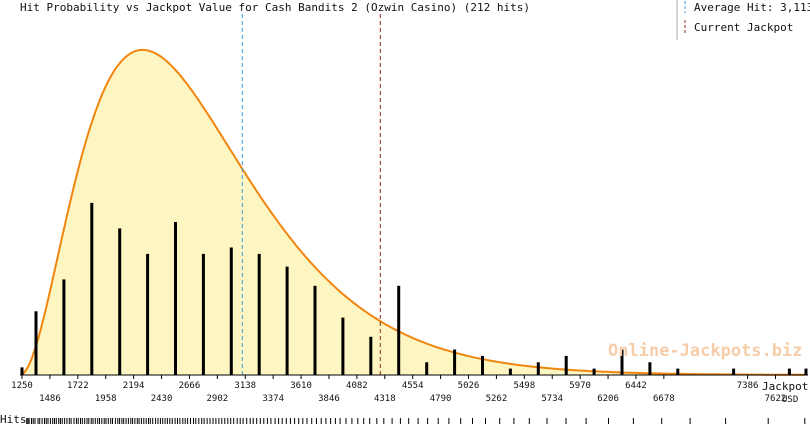 This screenshot has height=425, width=810. Describe the element at coordinates (752, 7) in the screenshot. I see `legend-average-label: Average Hit: 3,113` at that location.